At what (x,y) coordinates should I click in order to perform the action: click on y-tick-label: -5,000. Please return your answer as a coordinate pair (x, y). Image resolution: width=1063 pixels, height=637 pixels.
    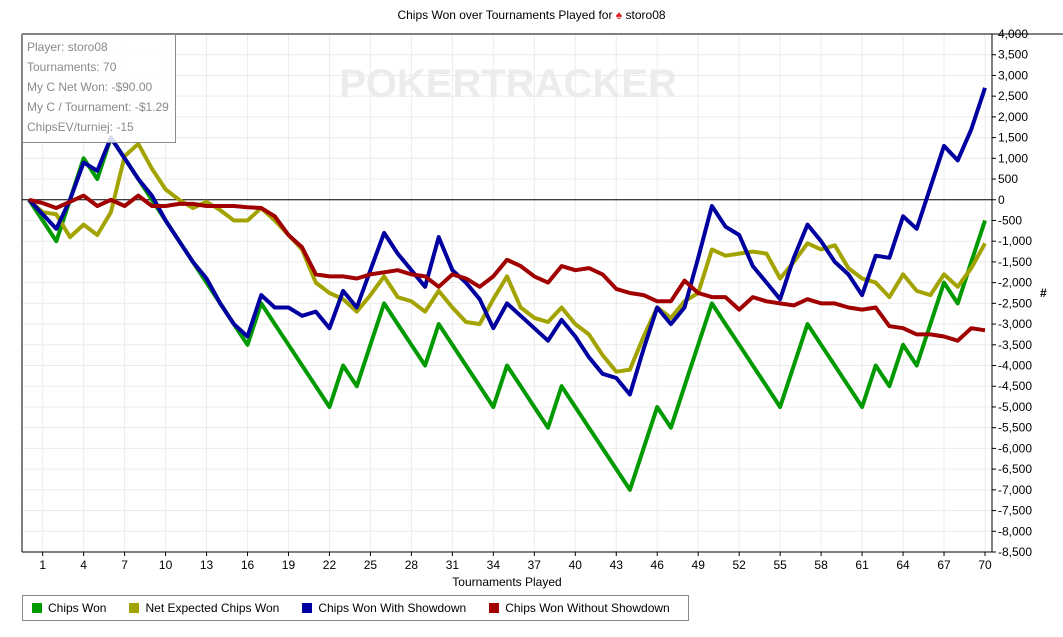
    Looking at the image, I should click on (1015, 407).